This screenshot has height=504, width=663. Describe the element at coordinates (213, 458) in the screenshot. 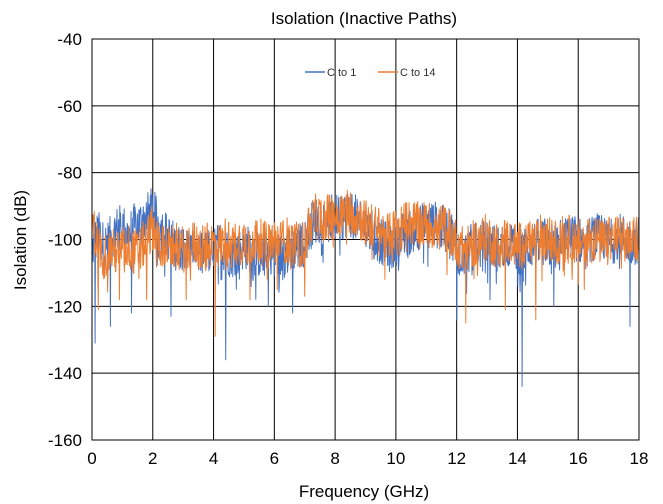

I see `x-tick-label: 4` at that location.